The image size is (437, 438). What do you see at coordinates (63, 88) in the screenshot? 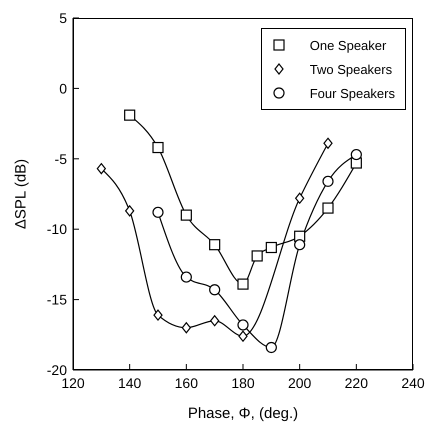
I see `y-tick-label: 0` at bounding box center [63, 88].